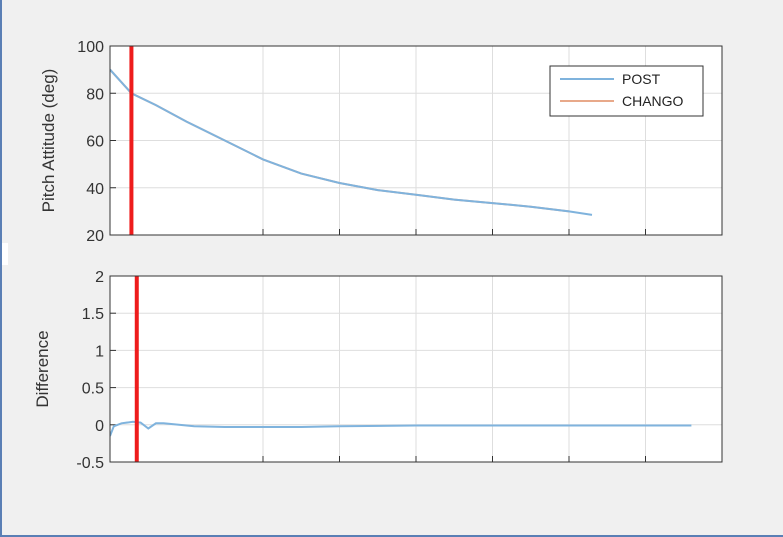  I want to click on y-tick-label: 0, so click(99, 426).